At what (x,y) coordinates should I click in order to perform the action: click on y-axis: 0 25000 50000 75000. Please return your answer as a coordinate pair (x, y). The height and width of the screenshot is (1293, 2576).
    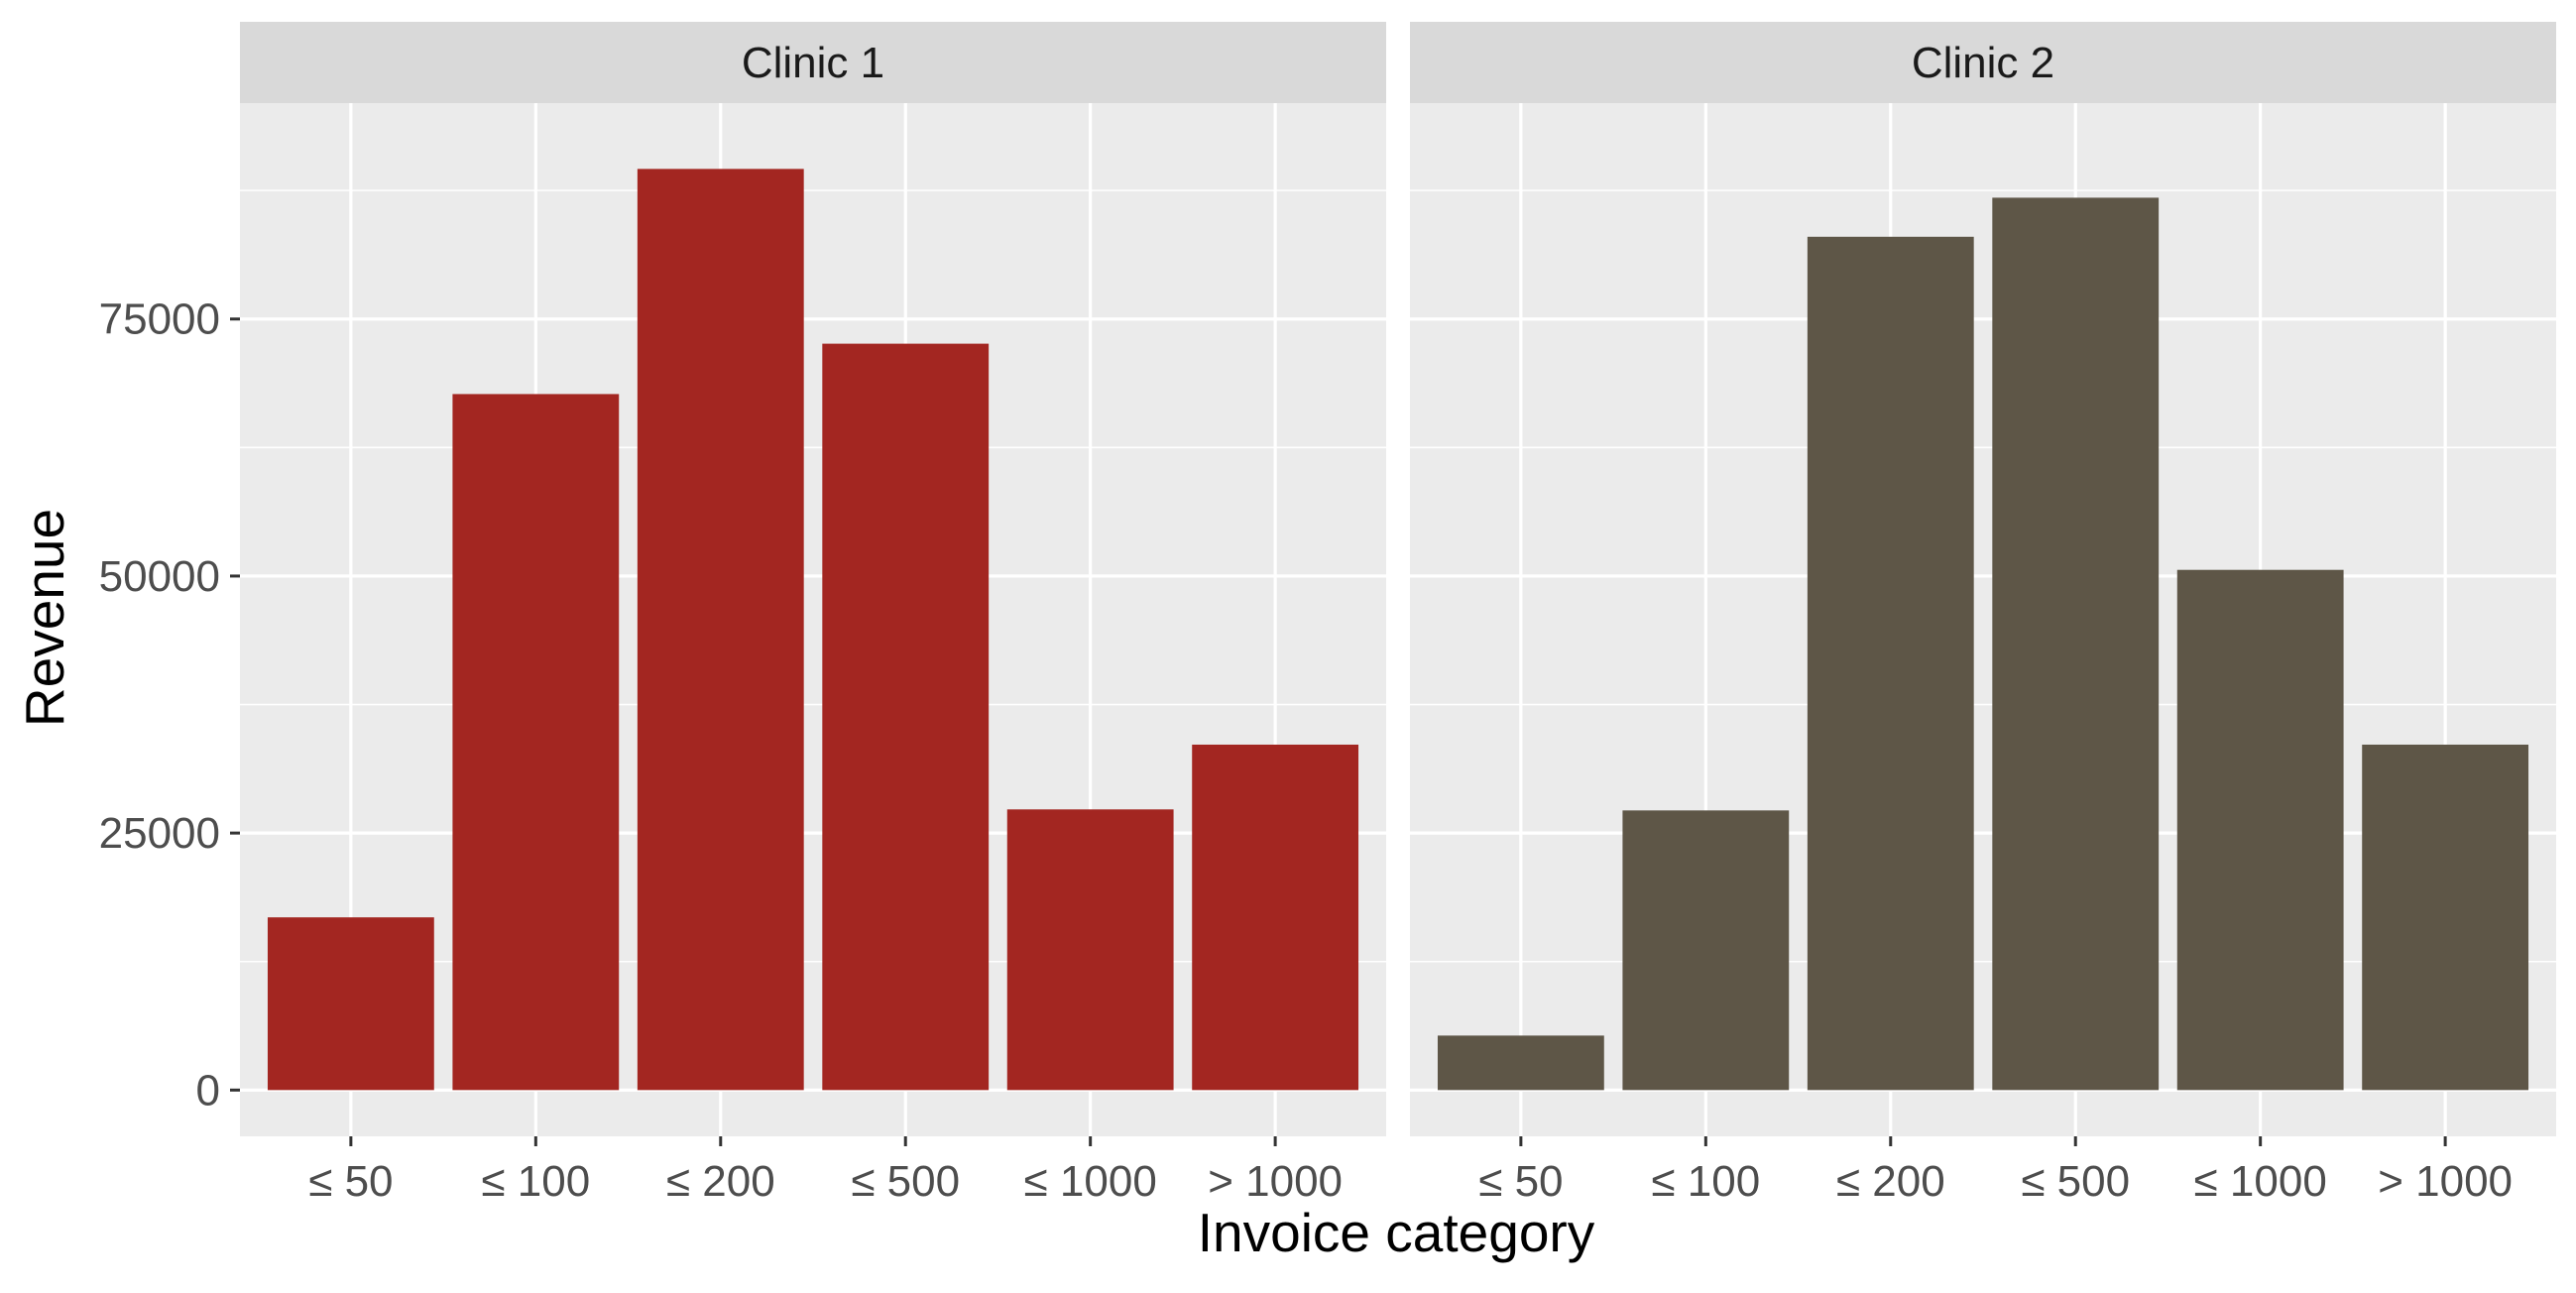
    Looking at the image, I should click on (169, 705).